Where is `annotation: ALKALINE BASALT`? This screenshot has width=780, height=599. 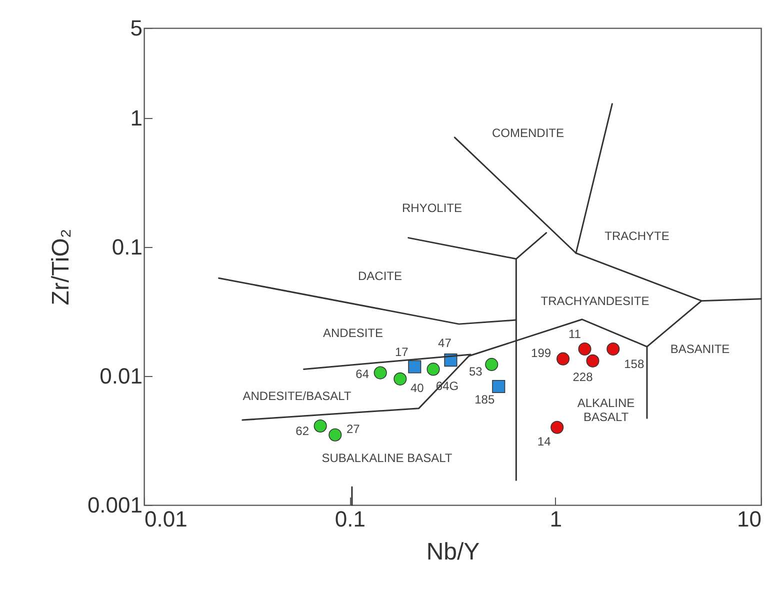 annotation: ALKALINE BASALT is located at coordinates (606, 410).